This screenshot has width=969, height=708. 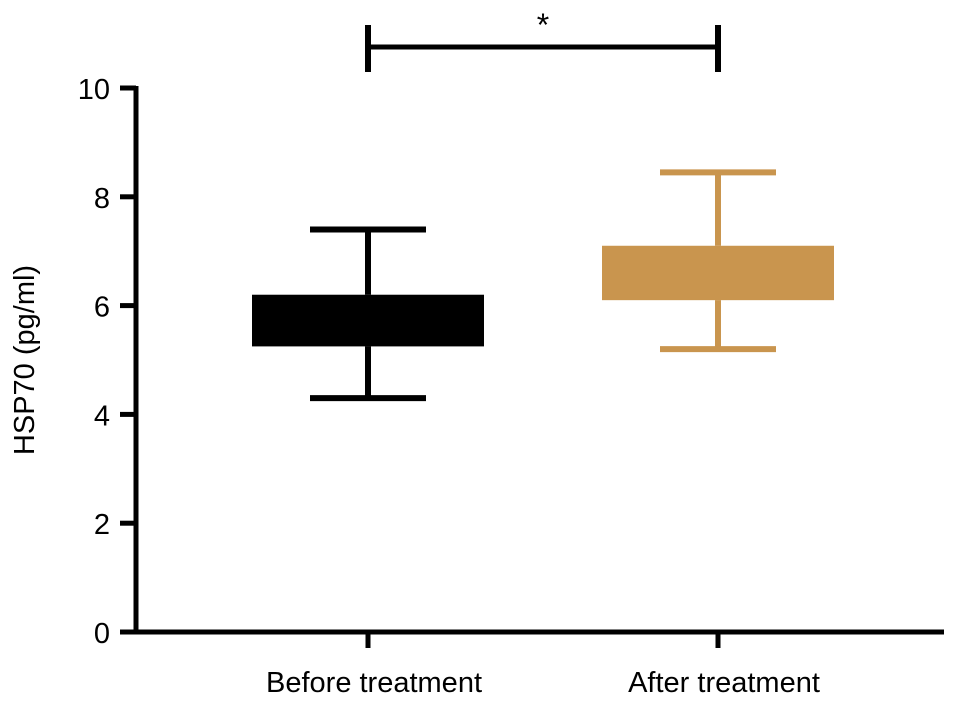 What do you see at coordinates (25, 360) in the screenshot?
I see `y-axis-label: HSP70 (pg/ml)` at bounding box center [25, 360].